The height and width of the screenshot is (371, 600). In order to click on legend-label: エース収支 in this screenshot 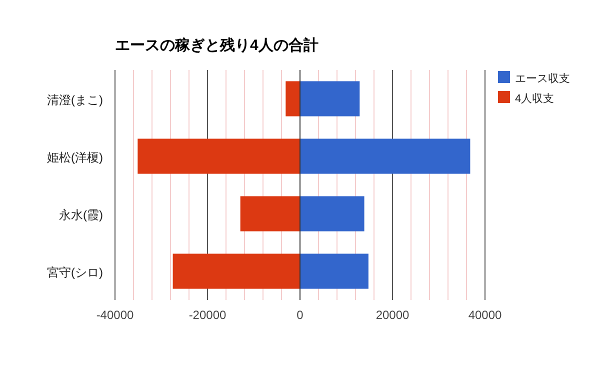, I will do `click(542, 78)`.